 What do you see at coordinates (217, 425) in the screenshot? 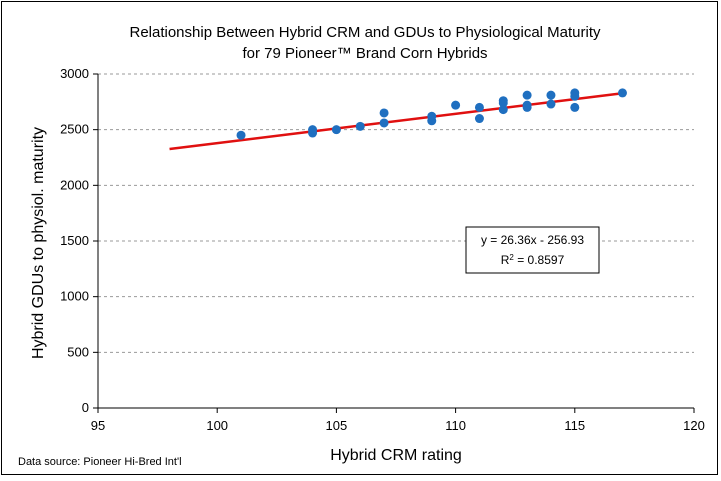
I see `x-tick-label: 100` at bounding box center [217, 425].